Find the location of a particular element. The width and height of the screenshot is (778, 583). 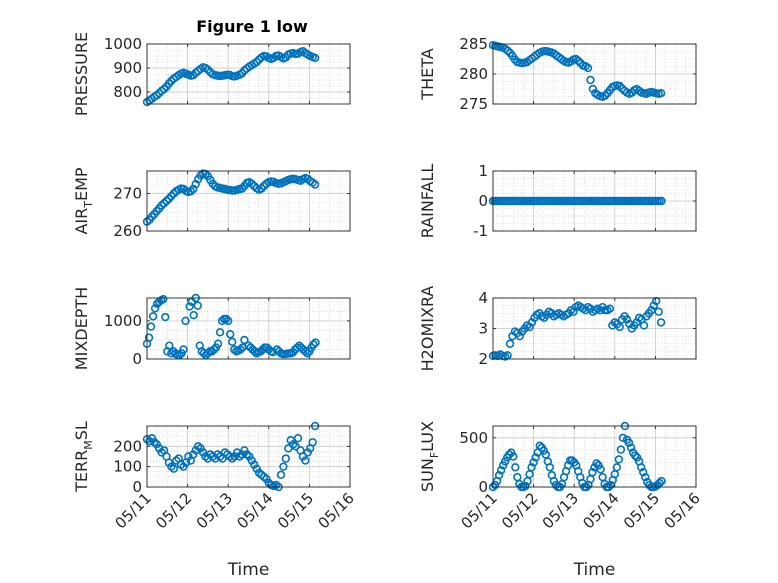

y-tick-label: 1000 is located at coordinates (123, 321).